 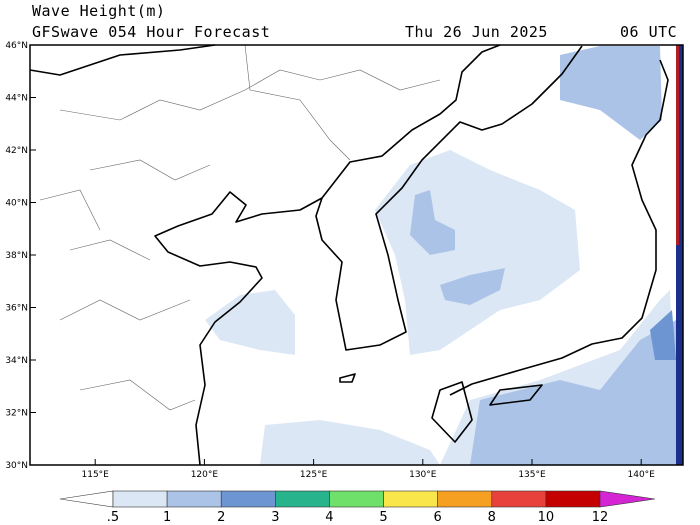 What do you see at coordinates (329, 517) in the screenshot?
I see `colorbar-label: 4` at bounding box center [329, 517].